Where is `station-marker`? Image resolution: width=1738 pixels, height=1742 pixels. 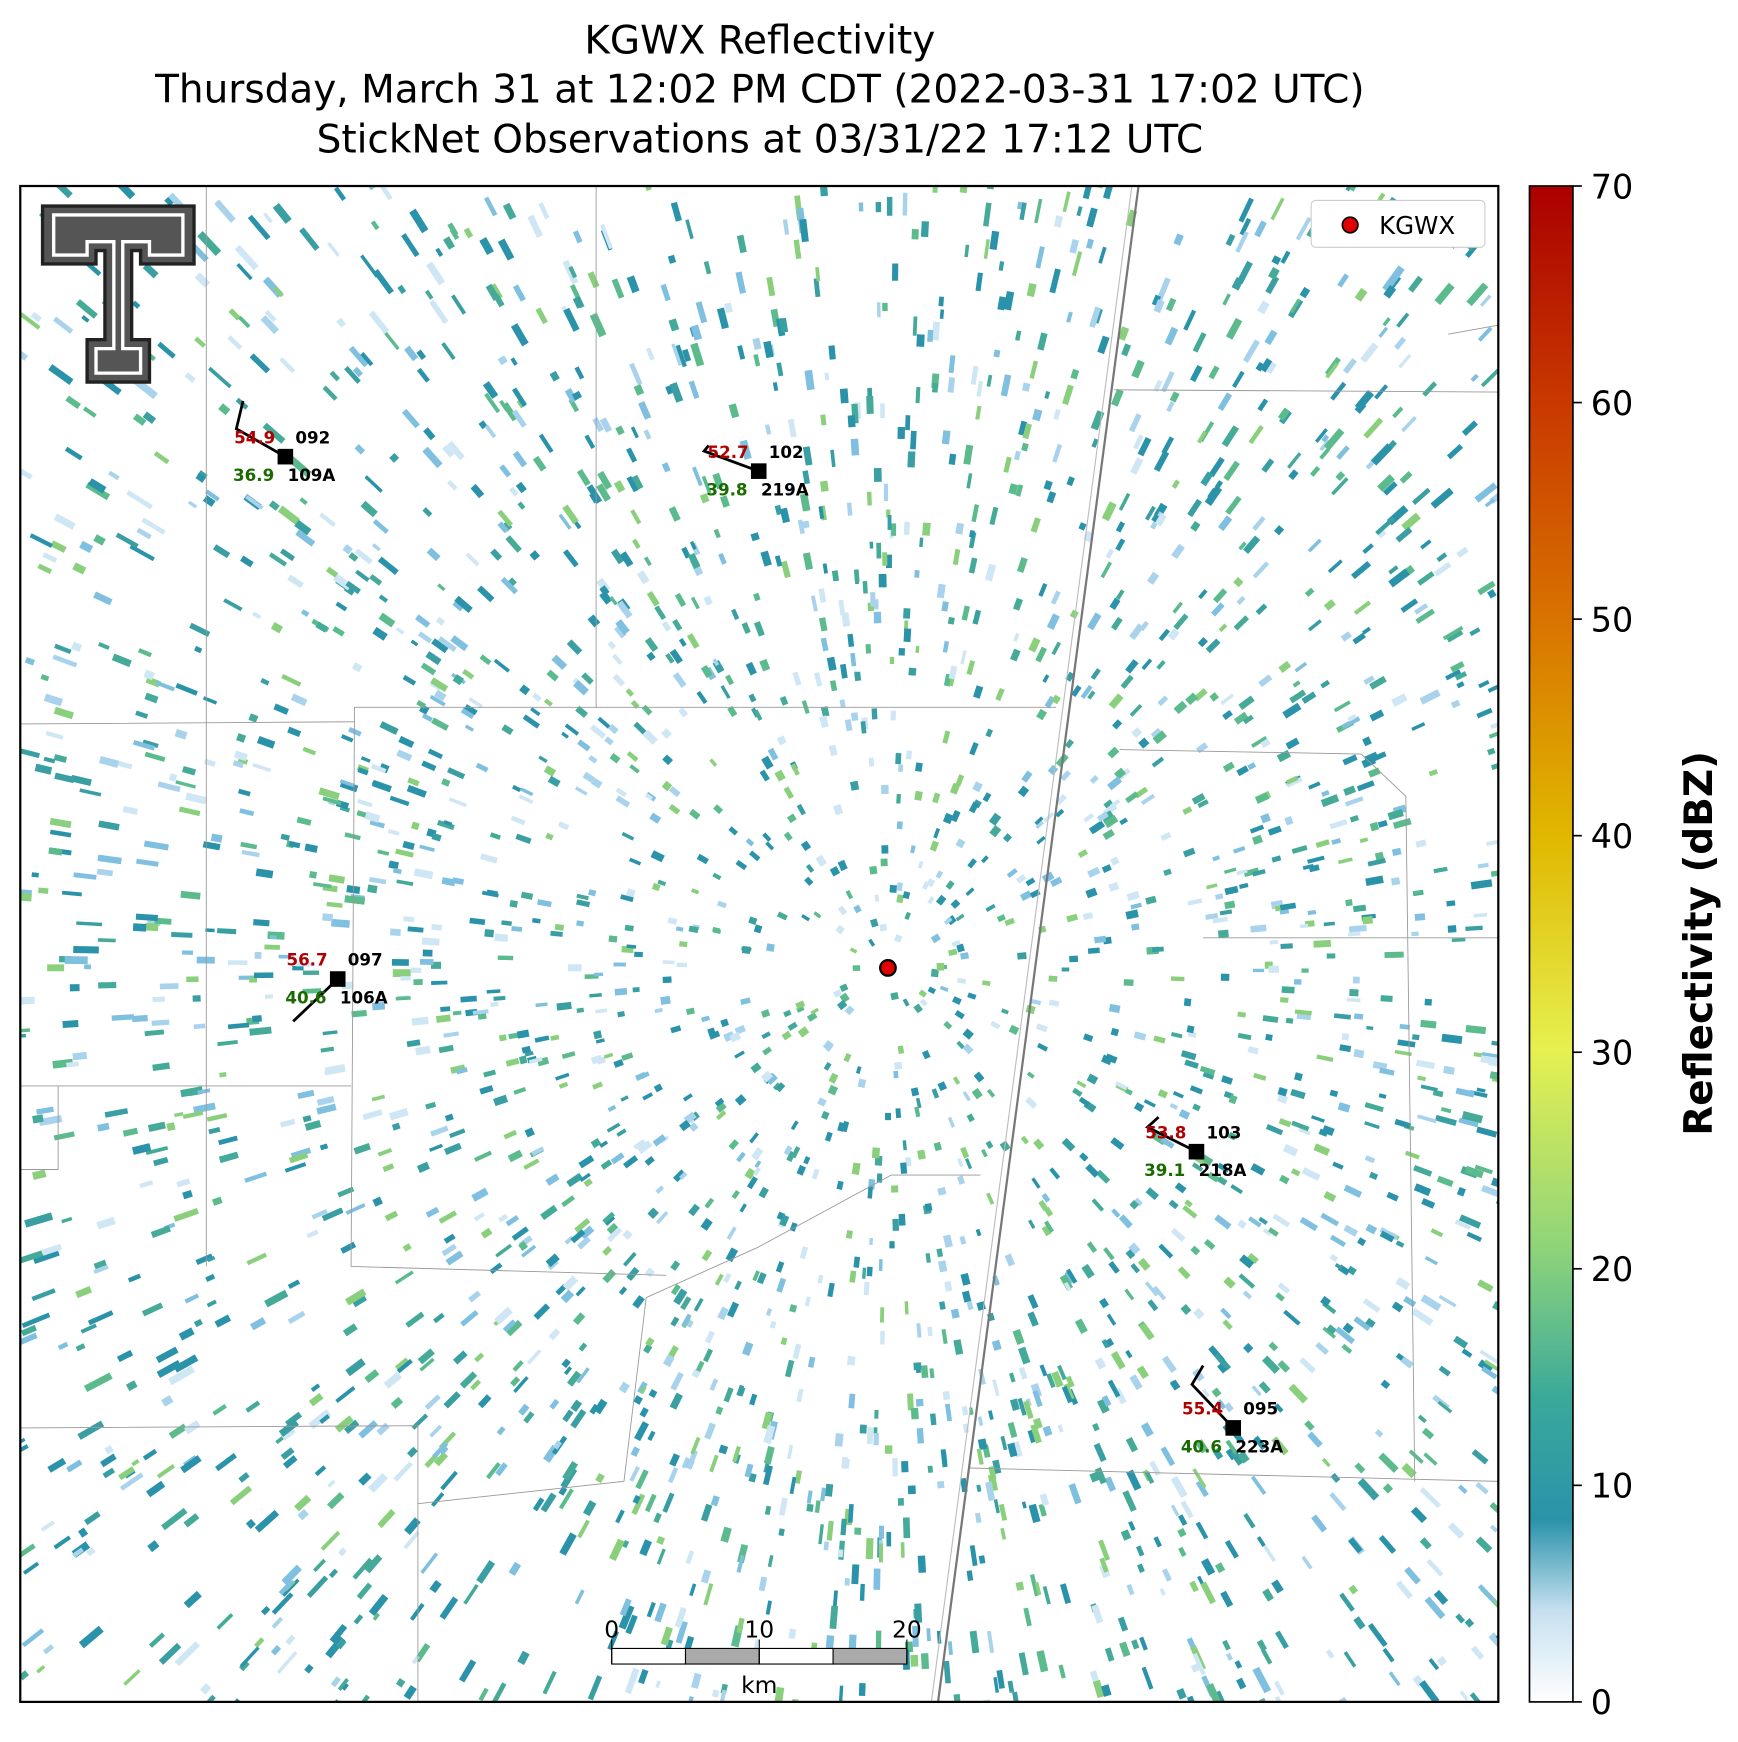 station-marker is located at coordinates (1196, 1151).